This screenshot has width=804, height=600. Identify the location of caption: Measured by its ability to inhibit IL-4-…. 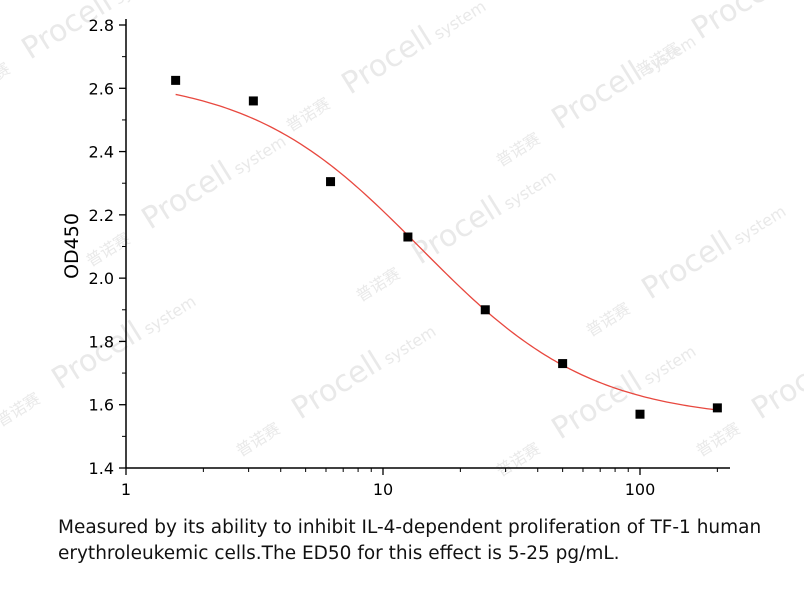
(410, 540).